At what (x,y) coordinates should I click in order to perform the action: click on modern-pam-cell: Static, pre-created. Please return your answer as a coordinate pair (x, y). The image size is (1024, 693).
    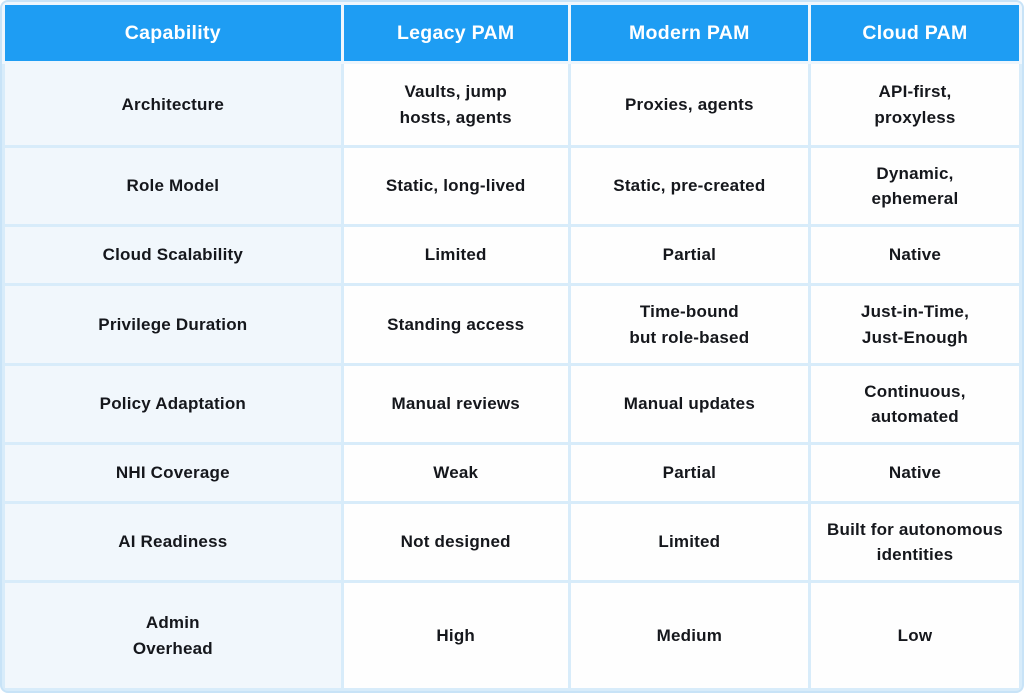
    Looking at the image, I should click on (689, 186).